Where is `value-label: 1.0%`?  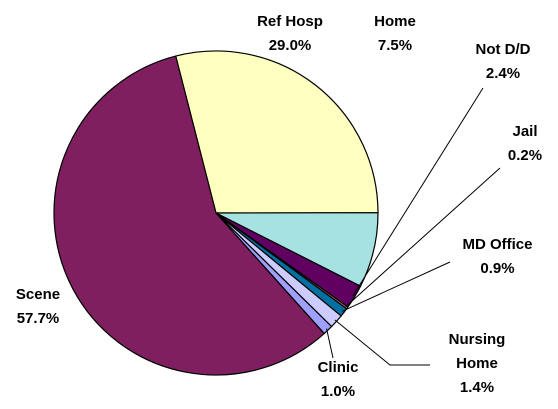 value-label: 1.0% is located at coordinates (338, 391).